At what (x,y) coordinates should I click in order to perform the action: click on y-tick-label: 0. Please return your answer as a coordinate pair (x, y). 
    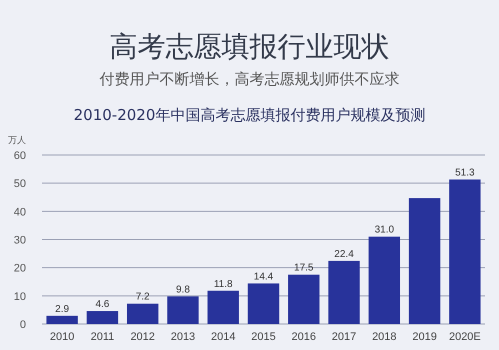
    Looking at the image, I should click on (23, 325).